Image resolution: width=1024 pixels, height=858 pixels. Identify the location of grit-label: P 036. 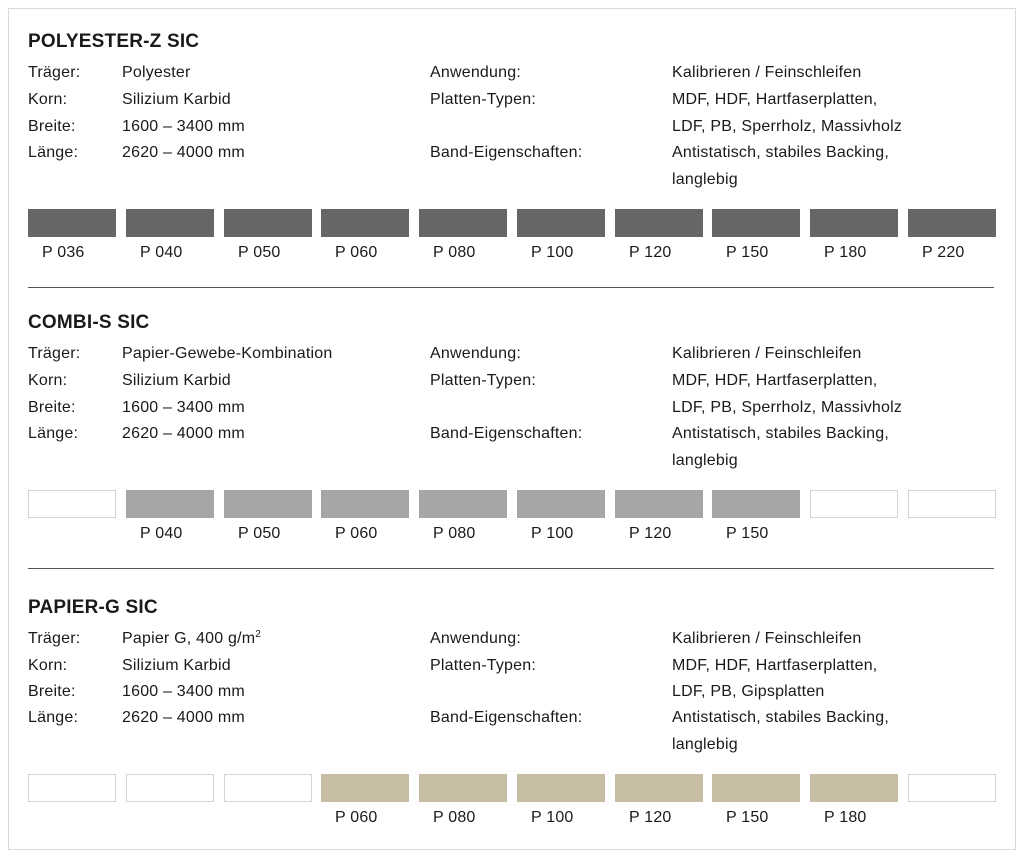
(63, 252).